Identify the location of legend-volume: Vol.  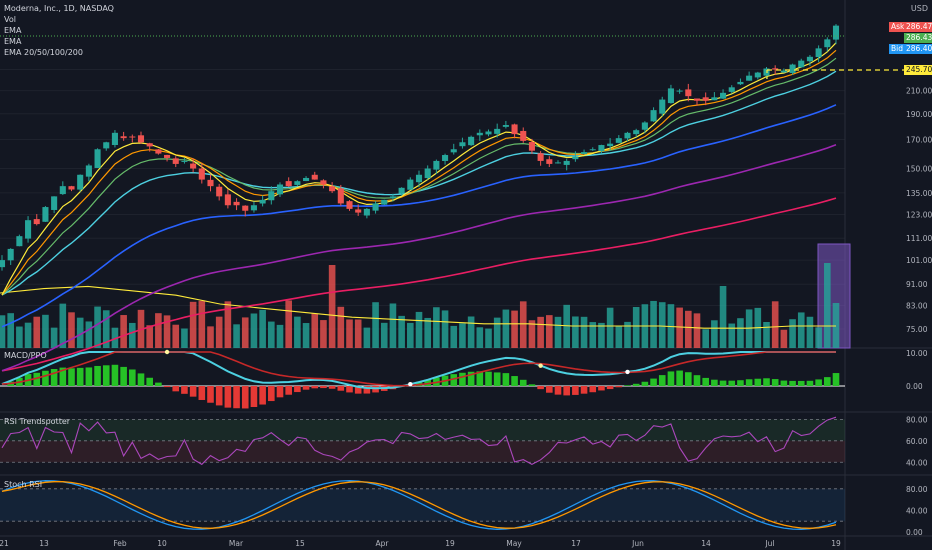
(10, 19).